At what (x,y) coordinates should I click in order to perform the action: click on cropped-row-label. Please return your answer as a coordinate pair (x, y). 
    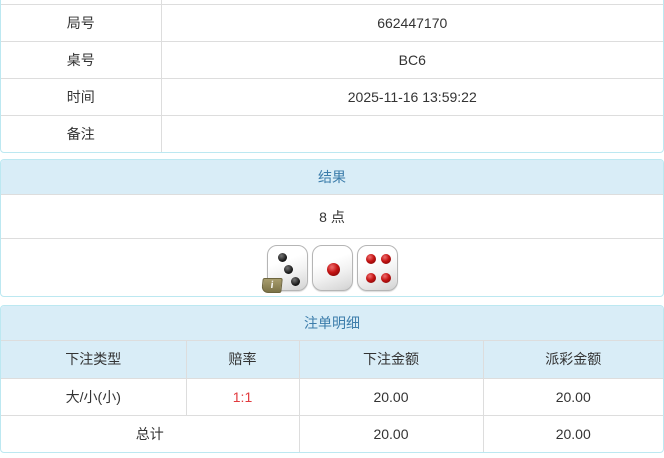
    Looking at the image, I should click on (81, 2).